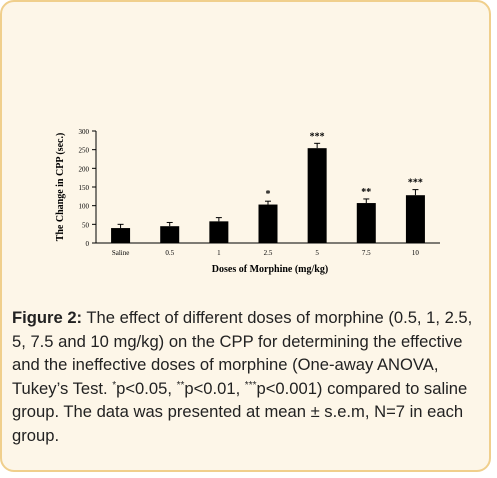 Image resolution: width=497 pixels, height=478 pixels. I want to click on y-tick-label: 50, so click(86, 225).